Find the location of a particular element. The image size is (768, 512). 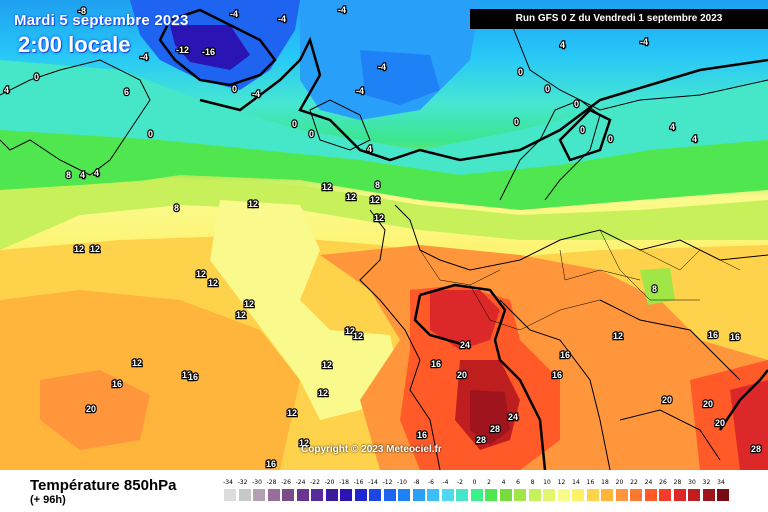

label-0-a: 0 is located at coordinates (36, 77).